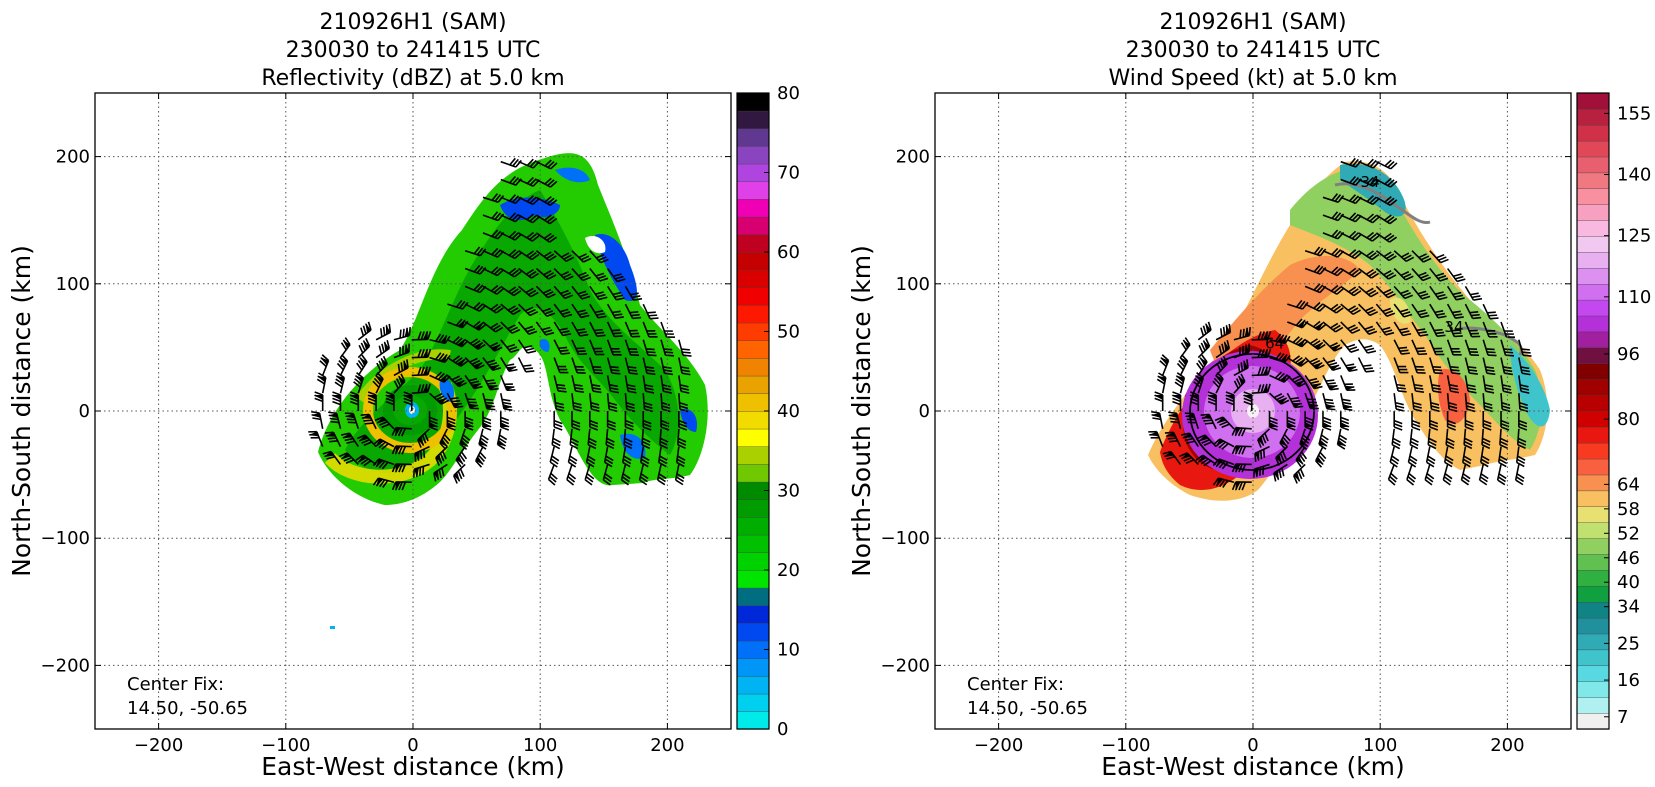 The height and width of the screenshot is (787, 1655). Describe the element at coordinates (913, 157) in the screenshot. I see `y-tick-label: 200` at that location.